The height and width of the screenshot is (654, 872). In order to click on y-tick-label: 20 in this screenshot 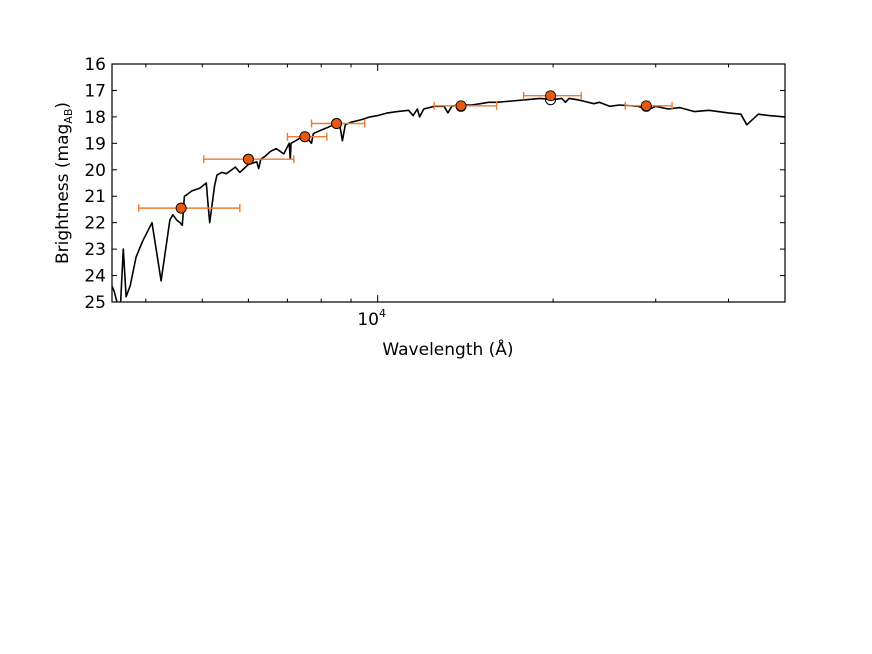, I will do `click(95, 171)`.